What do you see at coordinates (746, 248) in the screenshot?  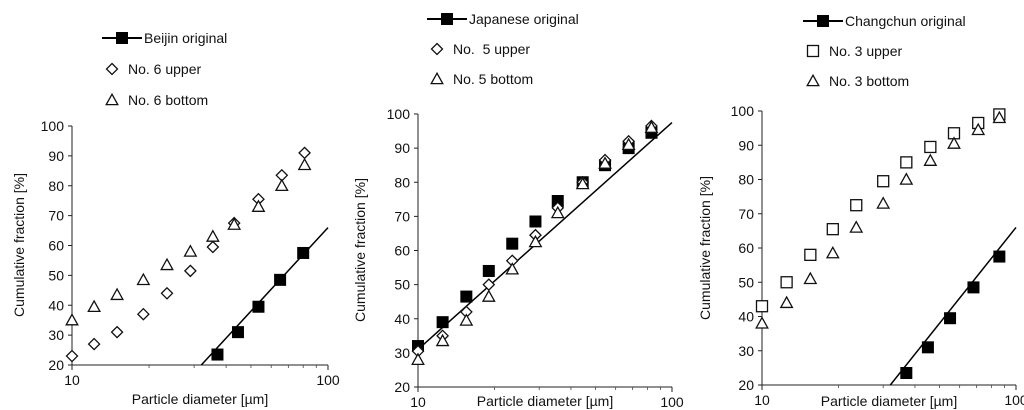 I see `y-tick-label: 60` at bounding box center [746, 248].